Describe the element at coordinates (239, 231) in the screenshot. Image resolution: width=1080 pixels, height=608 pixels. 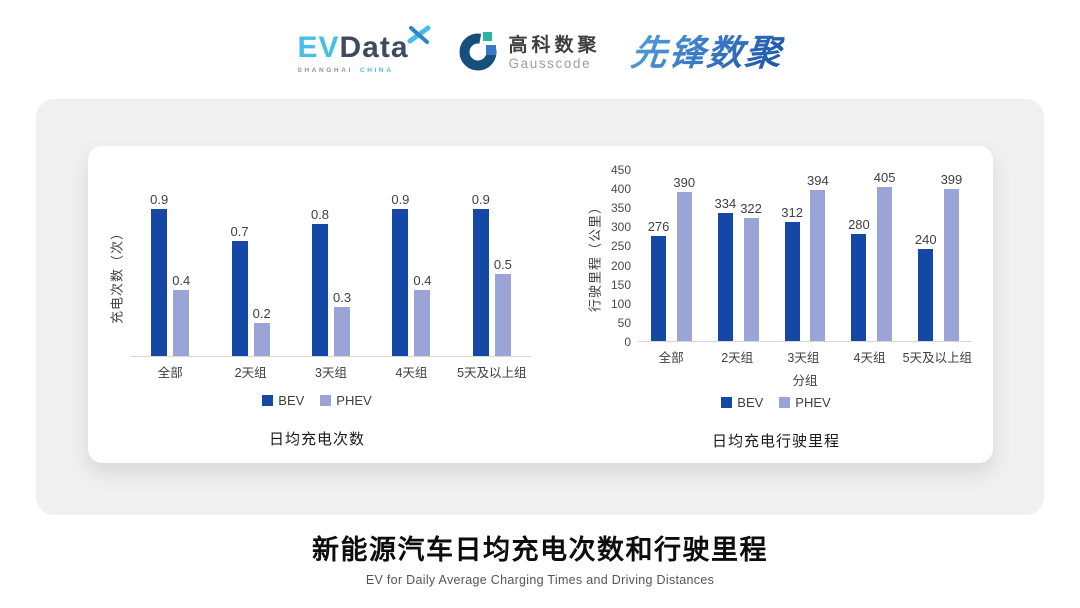
I see `bar-value-label: 0.7` at that location.